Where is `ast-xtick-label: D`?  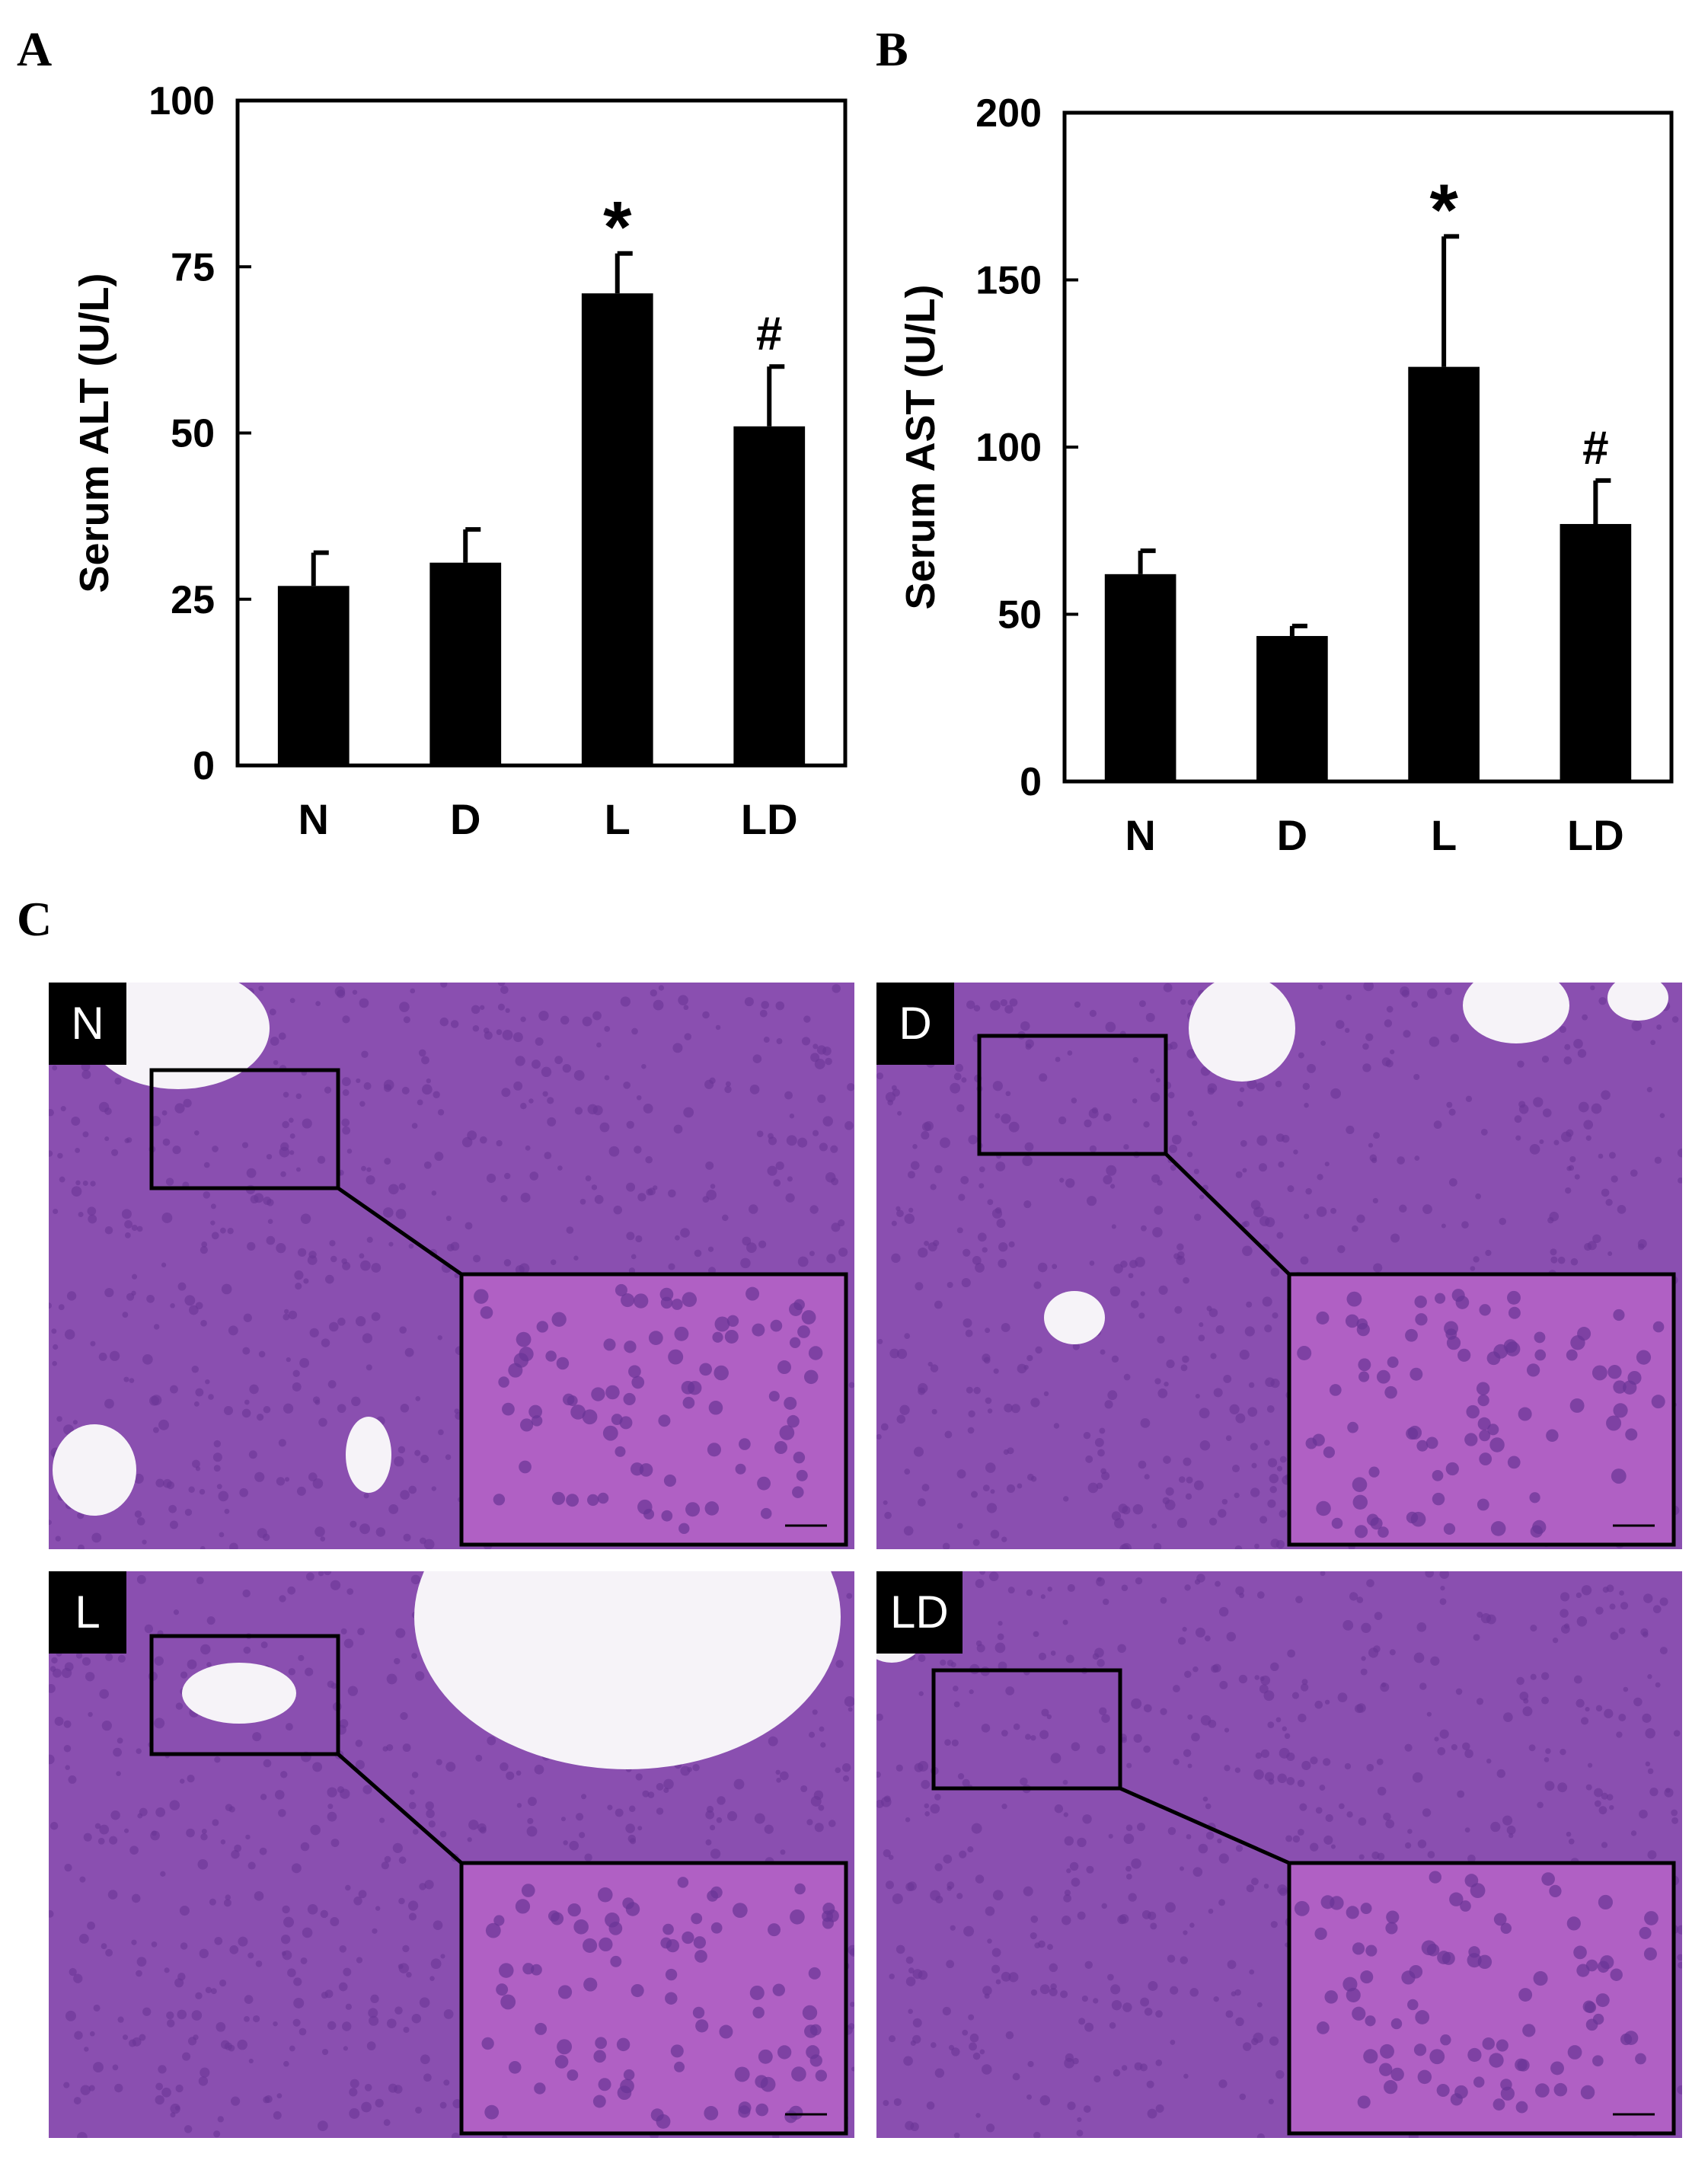
ast-xtick-label: D is located at coordinates (1292, 835).